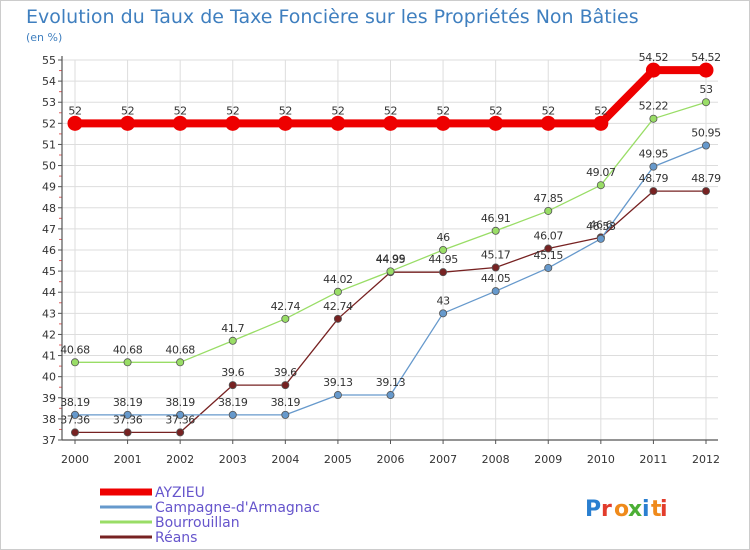  Describe the element at coordinates (197, 523) in the screenshot. I see `legend-label-2: Bourrouillan` at that location.